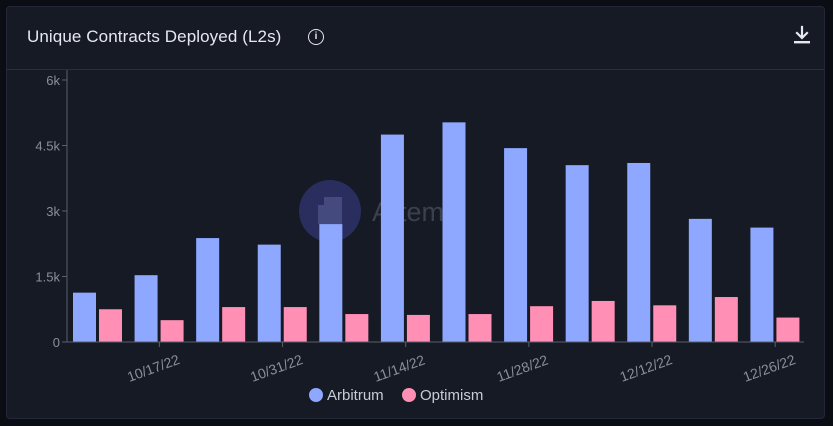 Image resolution: width=833 pixels, height=426 pixels. What do you see at coordinates (56, 342) in the screenshot?
I see `y-tick-label: 0` at bounding box center [56, 342].